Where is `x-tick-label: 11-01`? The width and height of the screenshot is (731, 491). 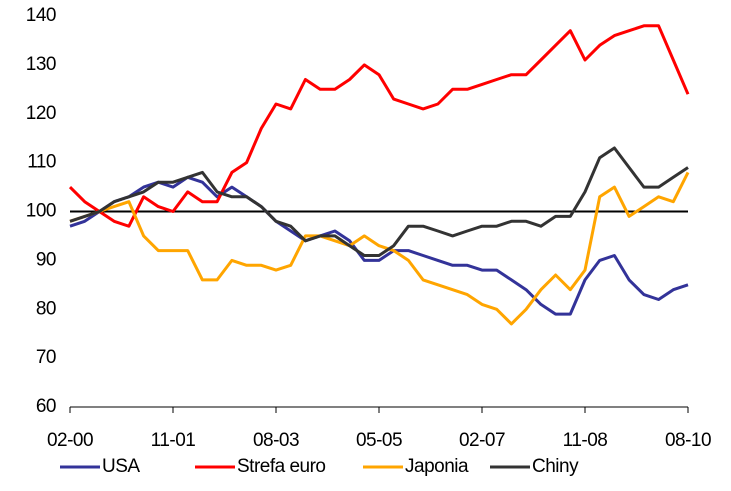
x-tick-label: 11-01 is located at coordinates (173, 440).